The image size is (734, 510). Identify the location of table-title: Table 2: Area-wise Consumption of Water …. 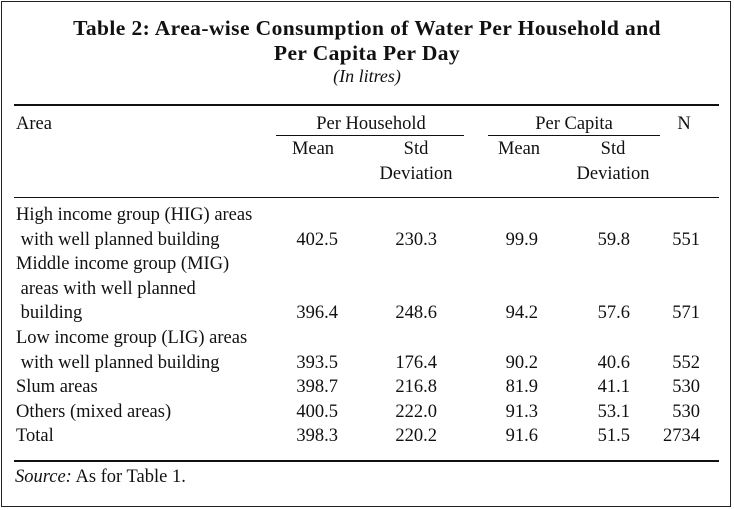
(367, 41).